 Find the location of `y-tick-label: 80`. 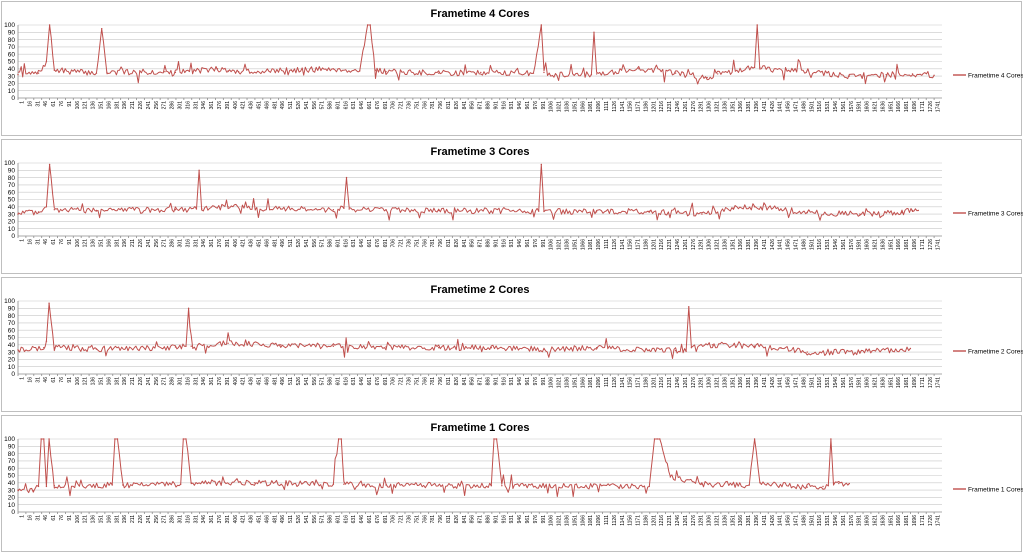

y-tick-label: 80 is located at coordinates (12, 316).